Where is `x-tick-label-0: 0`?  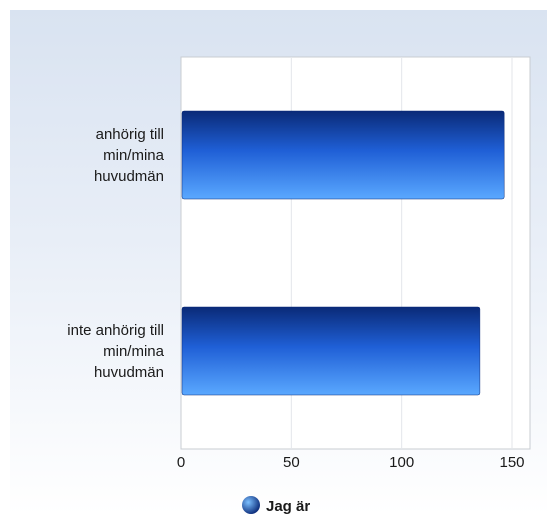 x-tick-label-0: 0 is located at coordinates (181, 462).